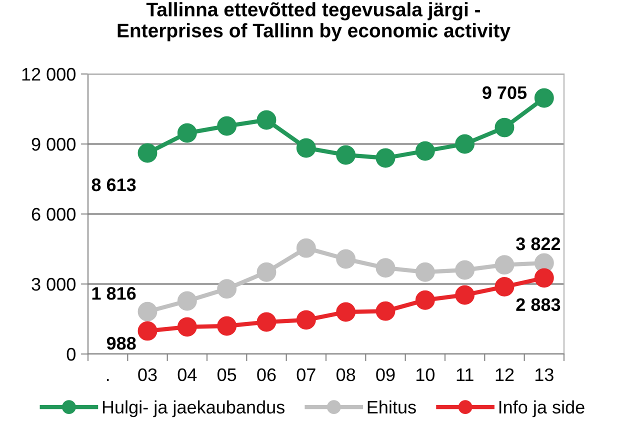 The image size is (627, 427). Describe the element at coordinates (114, 293) in the screenshot. I see `data-label: 1 816` at that location.